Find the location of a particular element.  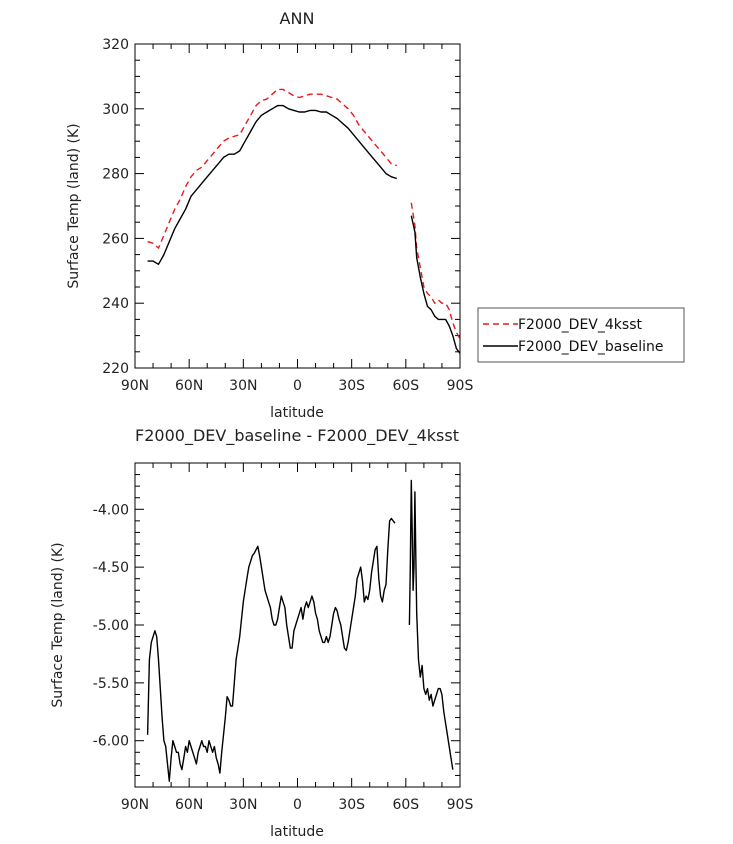

top-ytick-label: 240 is located at coordinates (115, 304).